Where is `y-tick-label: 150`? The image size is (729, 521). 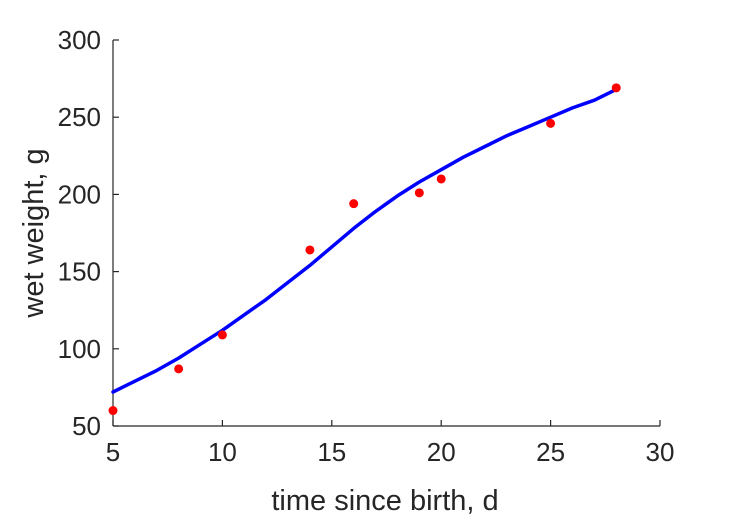 y-tick-label: 150 is located at coordinates (79, 272).